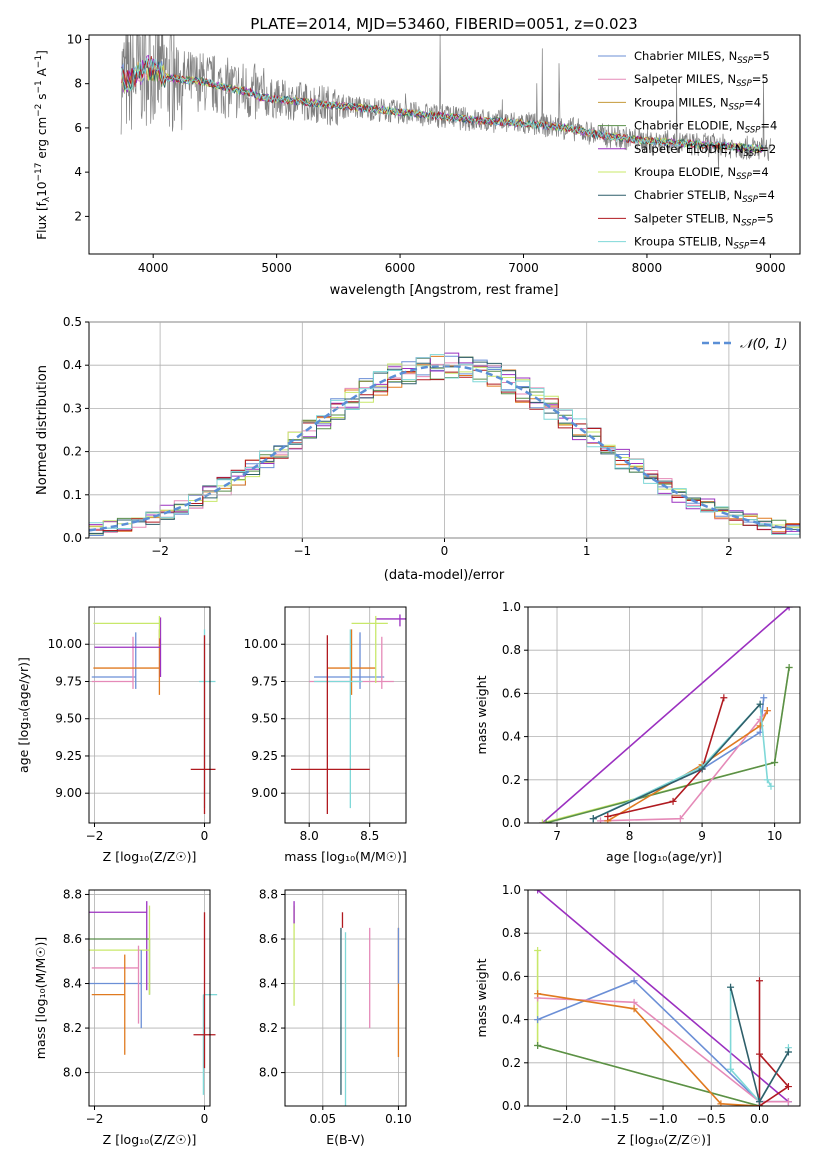  Describe the element at coordinates (511, 737) in the screenshot. I see `y-tick-label: 0.4` at that location.